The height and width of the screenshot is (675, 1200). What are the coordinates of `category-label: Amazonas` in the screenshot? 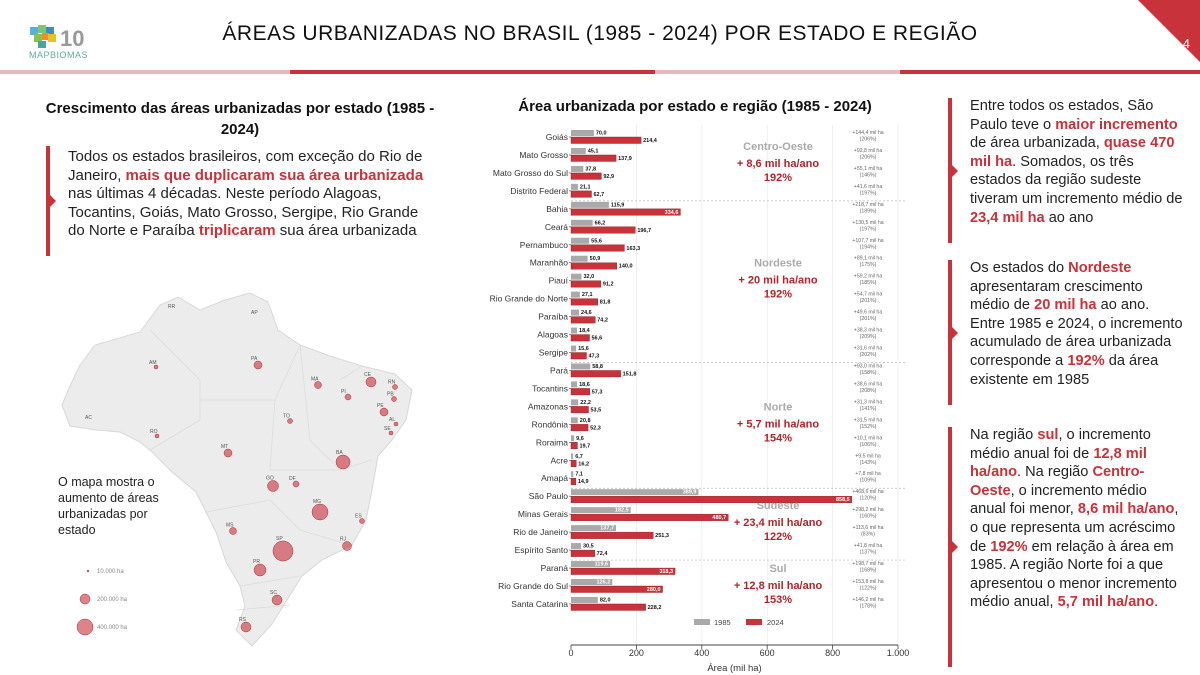 It's located at (548, 406).